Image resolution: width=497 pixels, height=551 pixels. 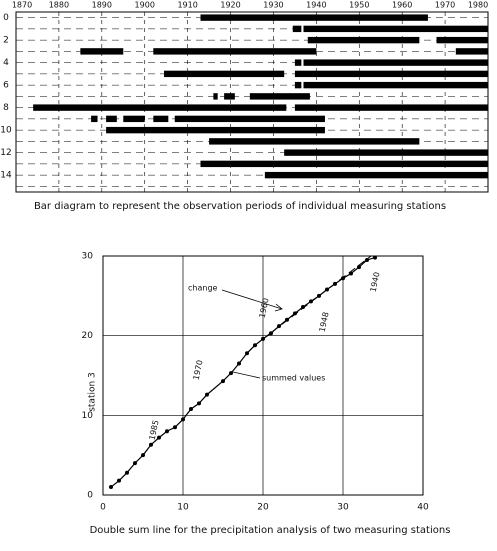 I want to click on annotation: 1970, so click(x=198, y=370).